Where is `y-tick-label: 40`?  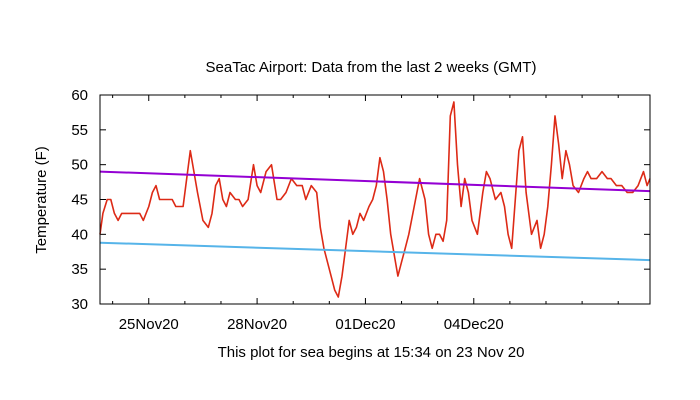
y-tick-label: 40 is located at coordinates (79, 234).